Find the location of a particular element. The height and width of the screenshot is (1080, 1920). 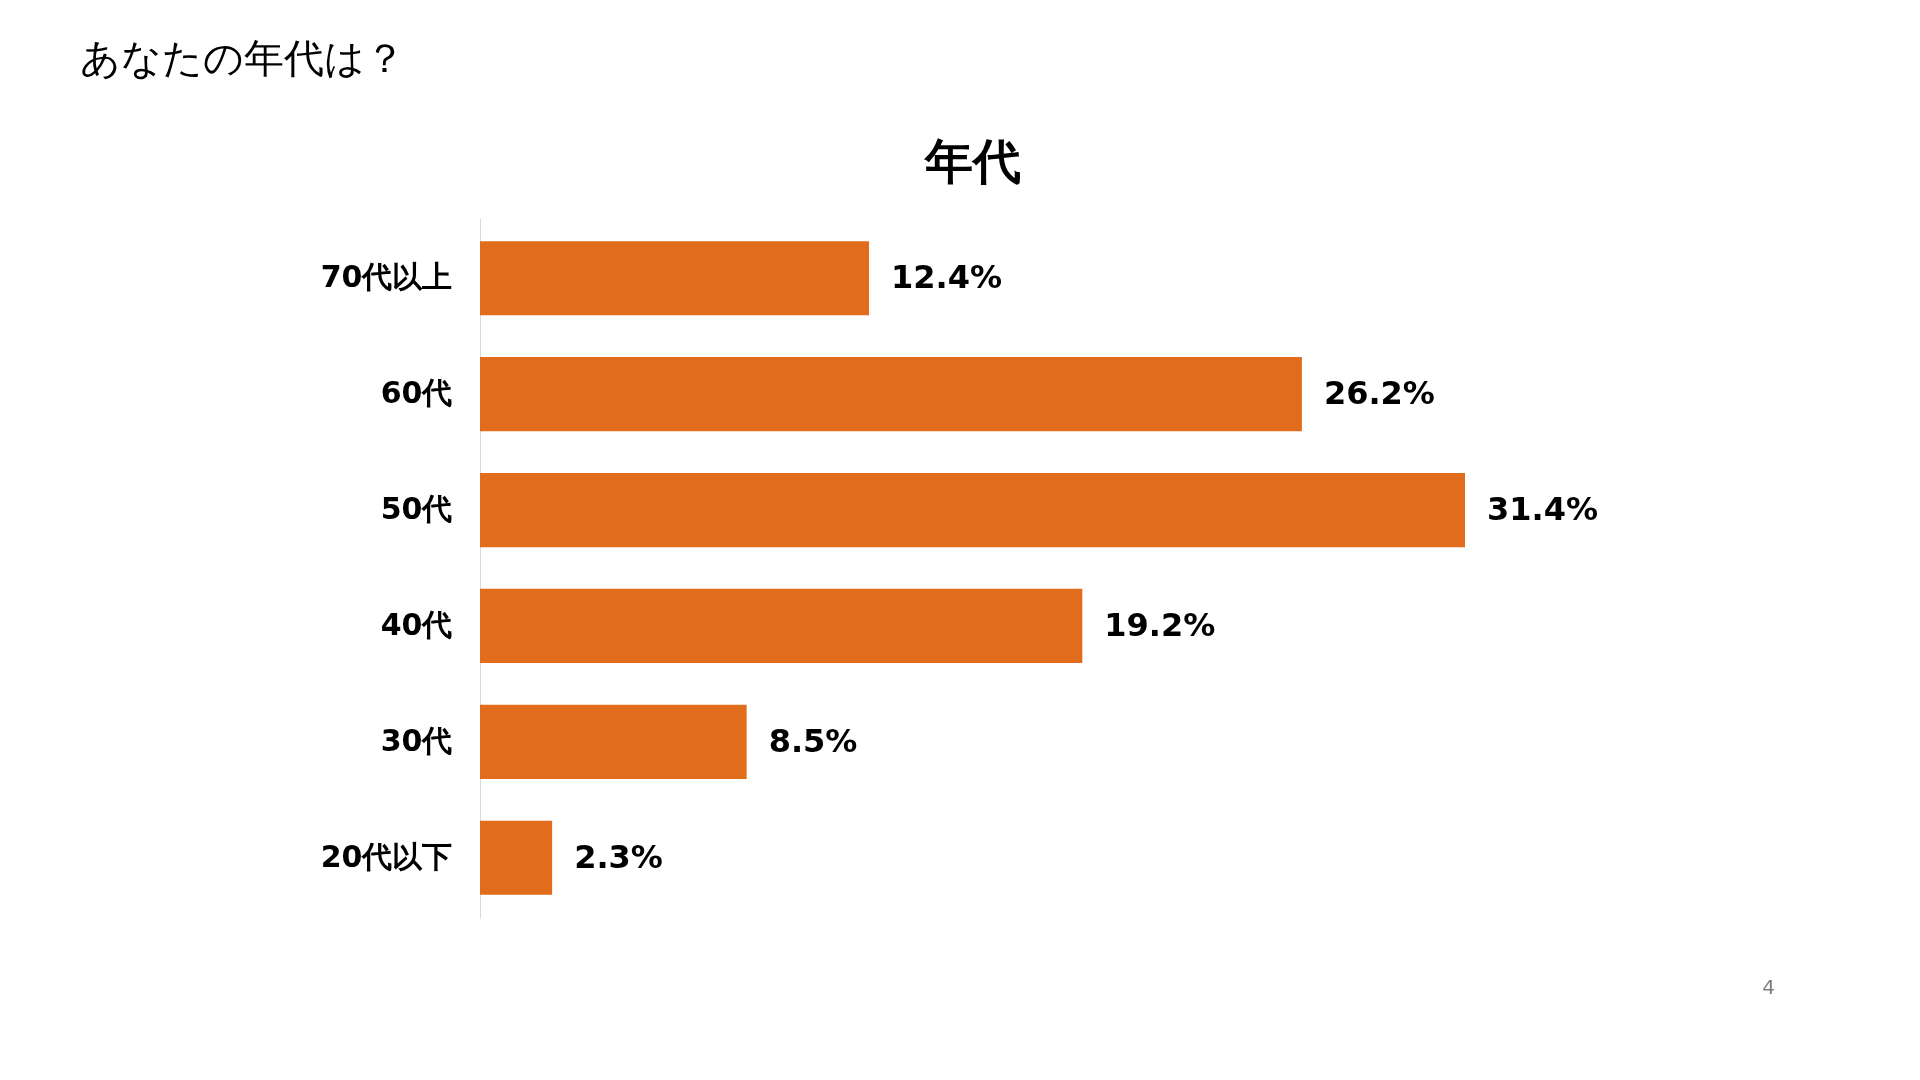

y-tick-label: 30代 is located at coordinates (416, 740).